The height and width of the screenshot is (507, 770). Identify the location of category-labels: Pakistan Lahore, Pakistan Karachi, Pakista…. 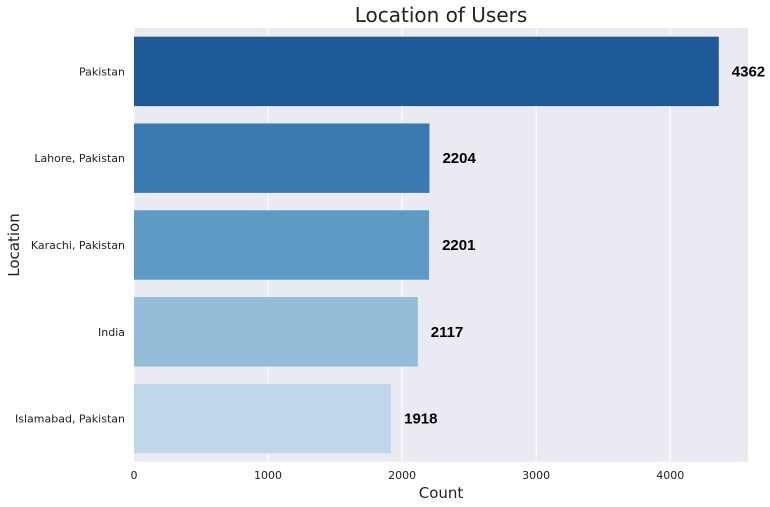
(70, 245).